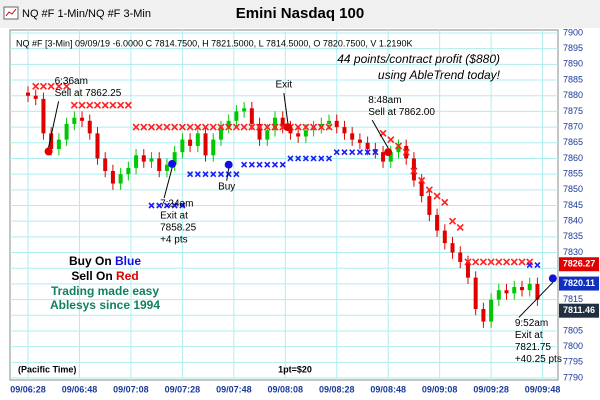 The width and height of the screenshot is (600, 400). I want to click on title-bar, so click(300, 14).